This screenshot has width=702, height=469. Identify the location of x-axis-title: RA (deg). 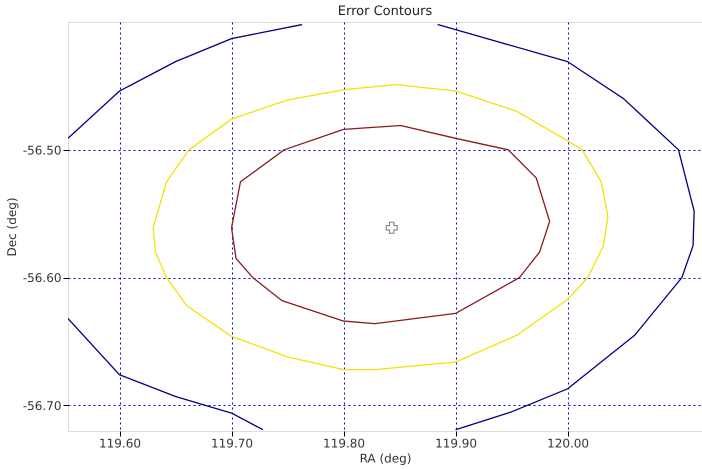
(386, 459).